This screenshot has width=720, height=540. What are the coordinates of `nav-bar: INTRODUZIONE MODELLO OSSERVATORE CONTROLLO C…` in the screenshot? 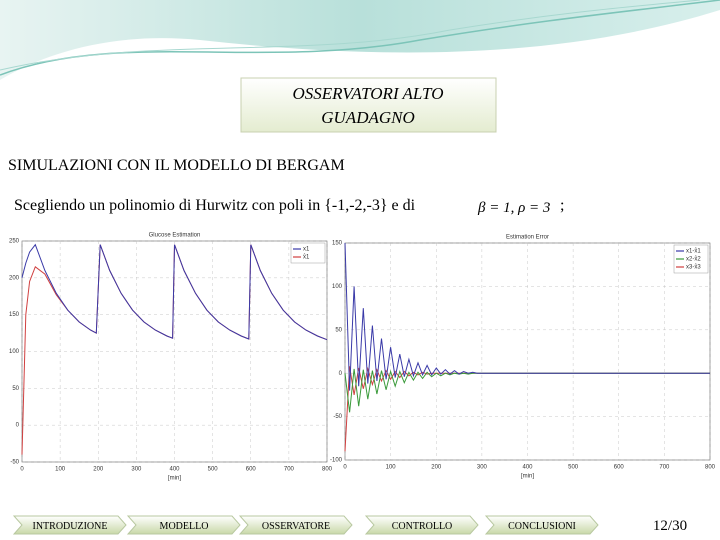 It's located at (305, 525).